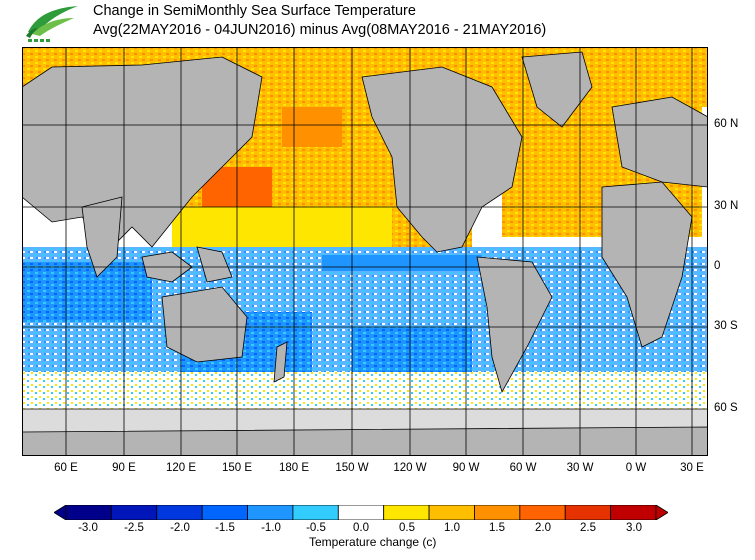 The image size is (755, 560). Describe the element at coordinates (634, 528) in the screenshot. I see `colorbar-tick-label: 3.0` at that location.